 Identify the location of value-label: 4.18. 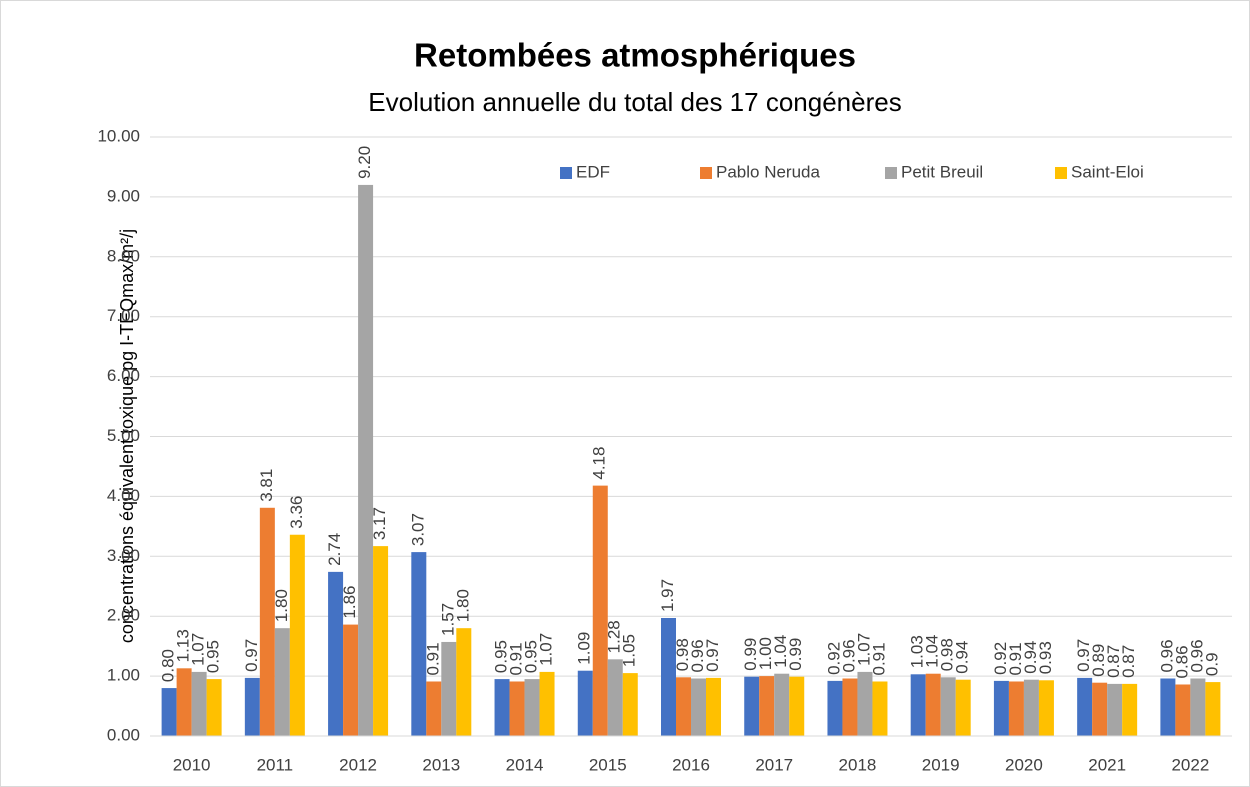
(599, 463).